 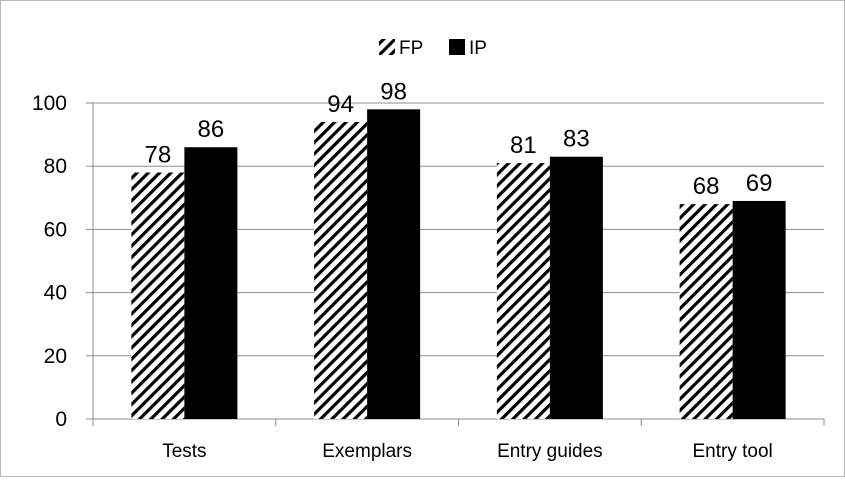 I want to click on data-label: 81, so click(x=523, y=145).